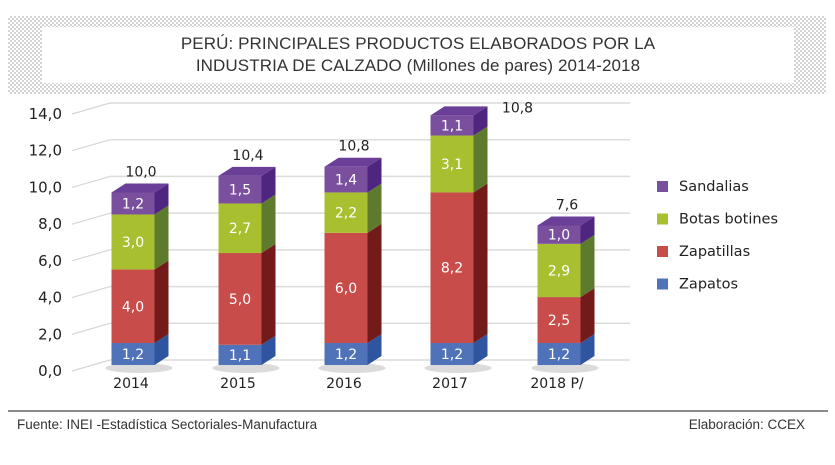 The image size is (835, 465). I want to click on segment-value-label: 6,0, so click(346, 289).